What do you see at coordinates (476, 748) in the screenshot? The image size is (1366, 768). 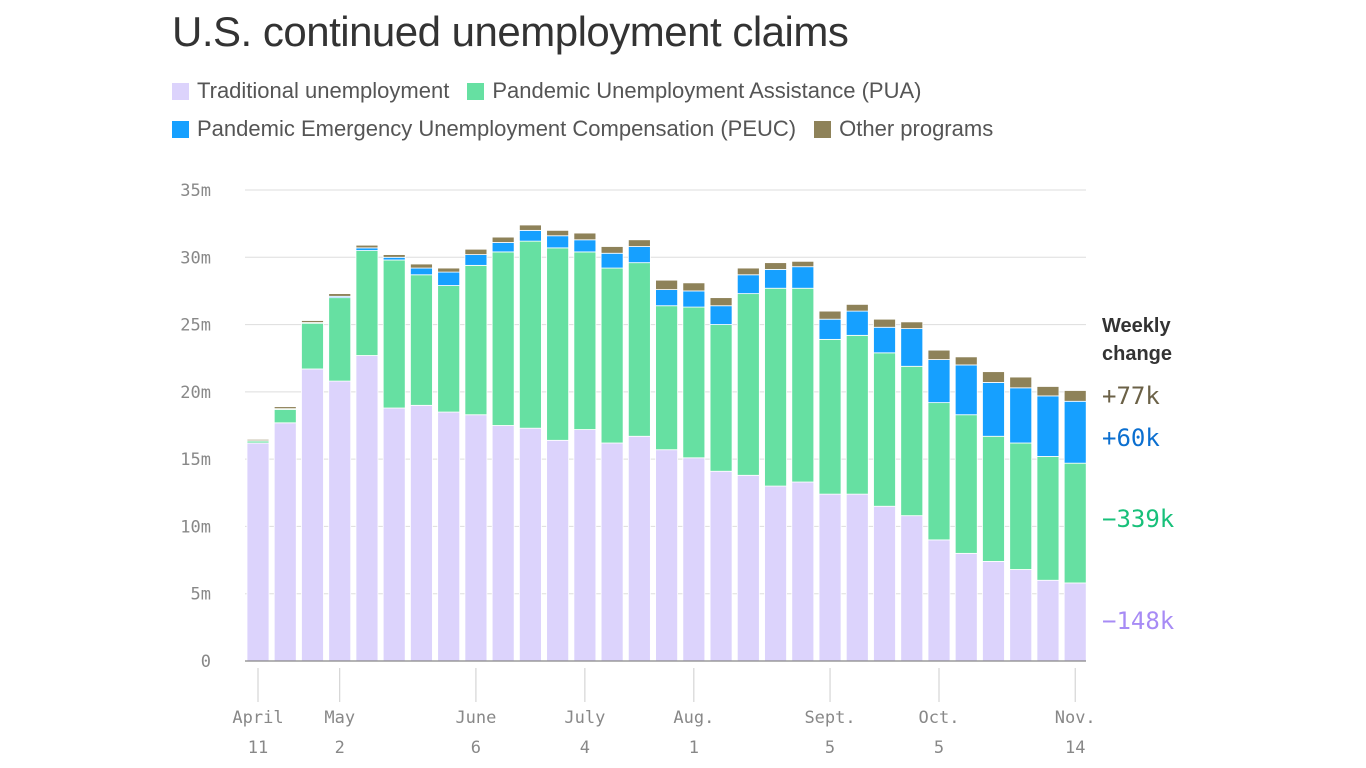 I see `x-tick-day: 6` at bounding box center [476, 748].